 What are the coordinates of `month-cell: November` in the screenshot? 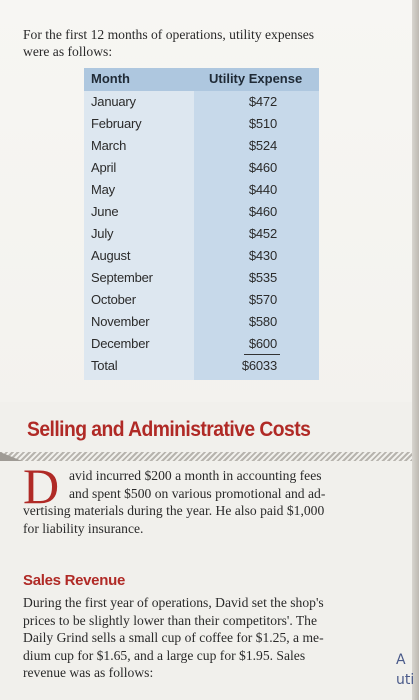 It's located at (120, 321).